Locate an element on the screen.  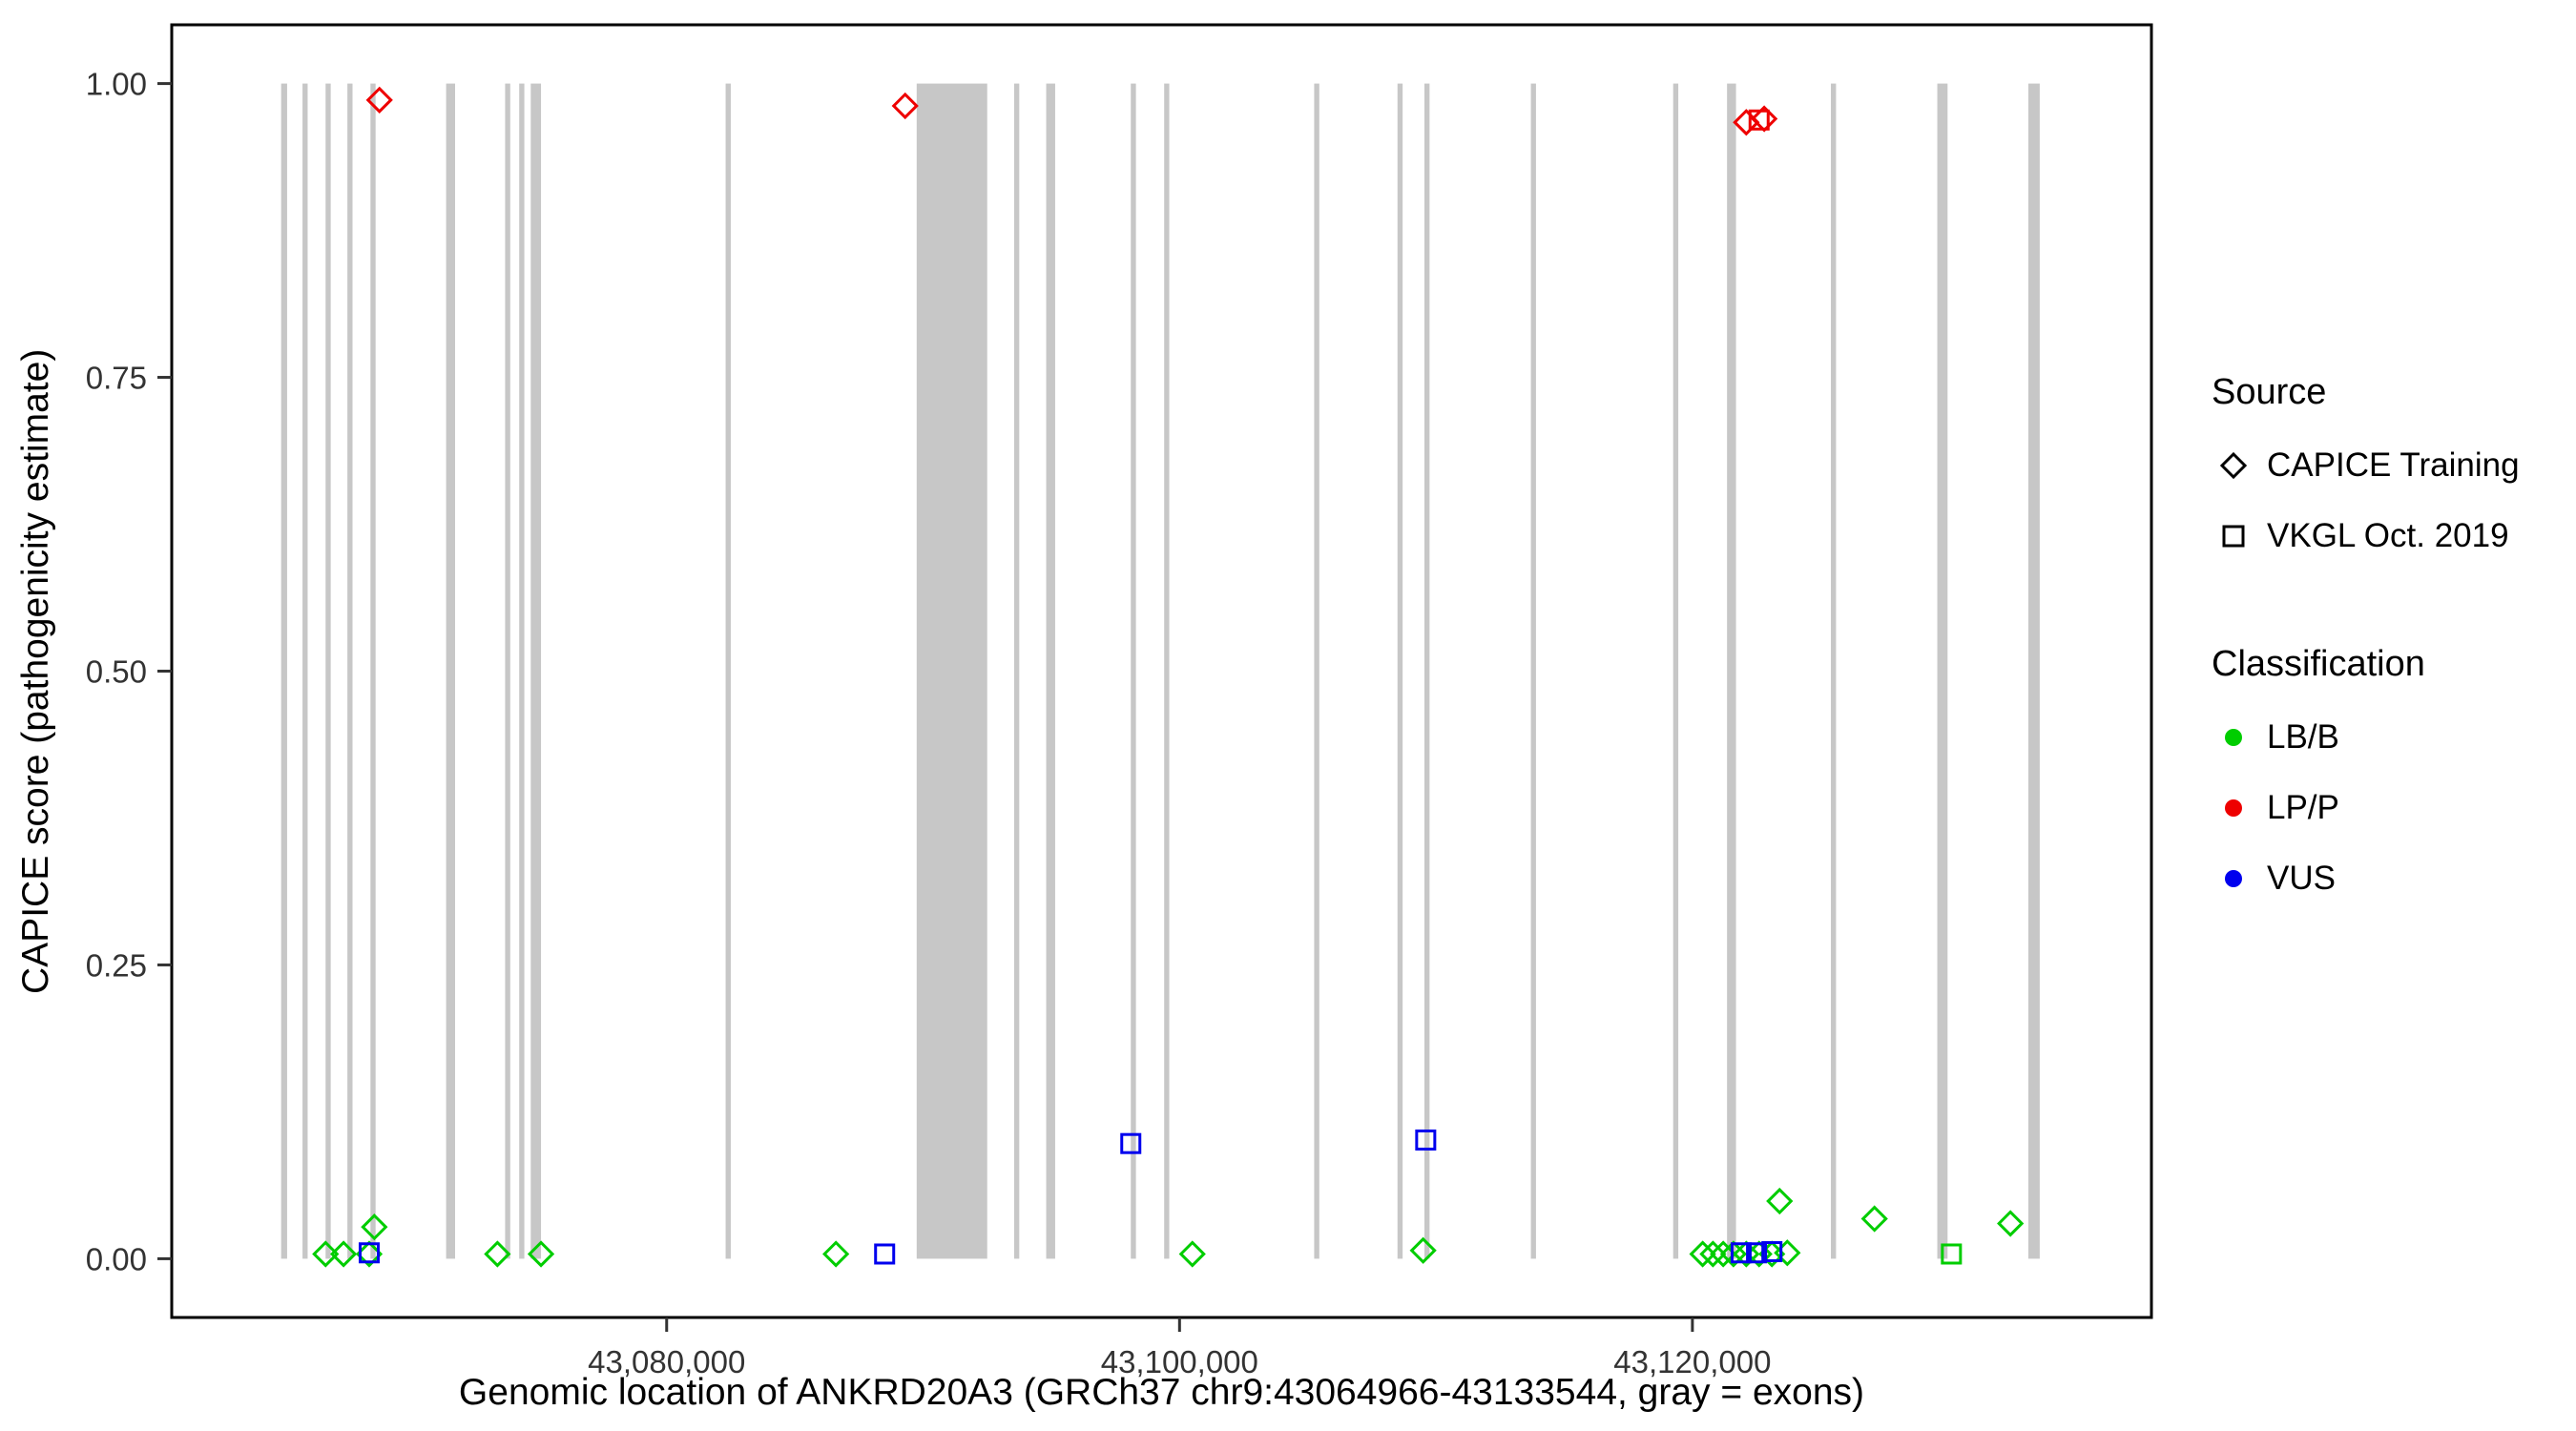
y-tick-label: 0.00 is located at coordinates (116, 1258).